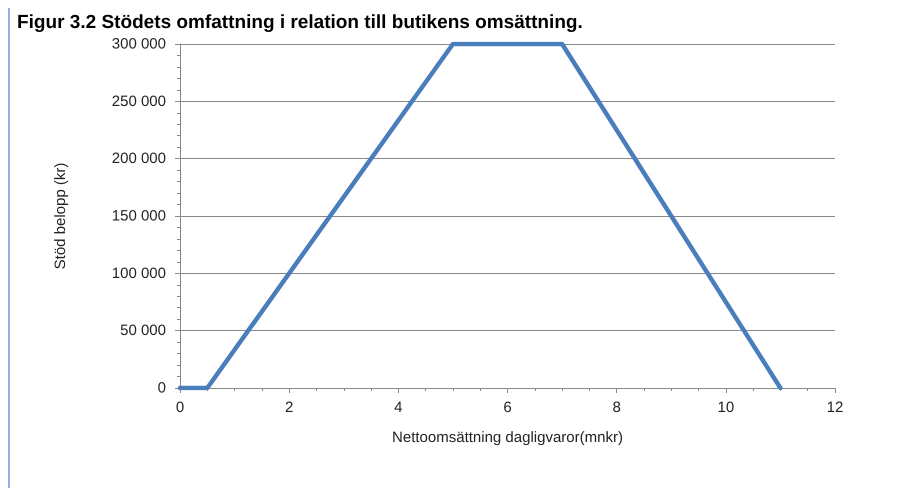  I want to click on x-axis-title: Nettoomsättning dagligvaror(mnkr), so click(507, 437).